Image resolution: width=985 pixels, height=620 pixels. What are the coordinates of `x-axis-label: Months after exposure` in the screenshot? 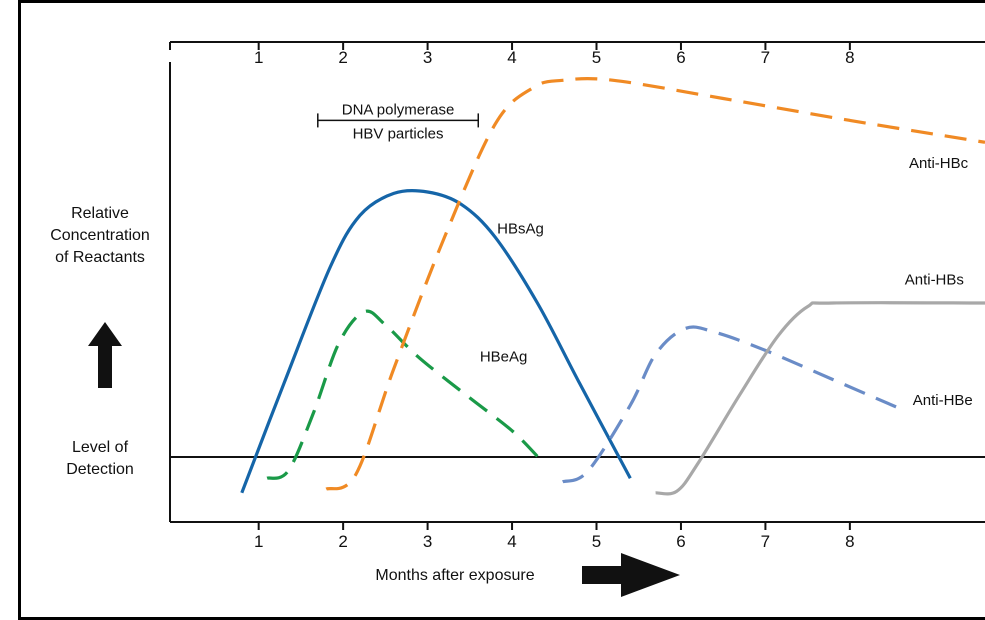 It's located at (454, 575).